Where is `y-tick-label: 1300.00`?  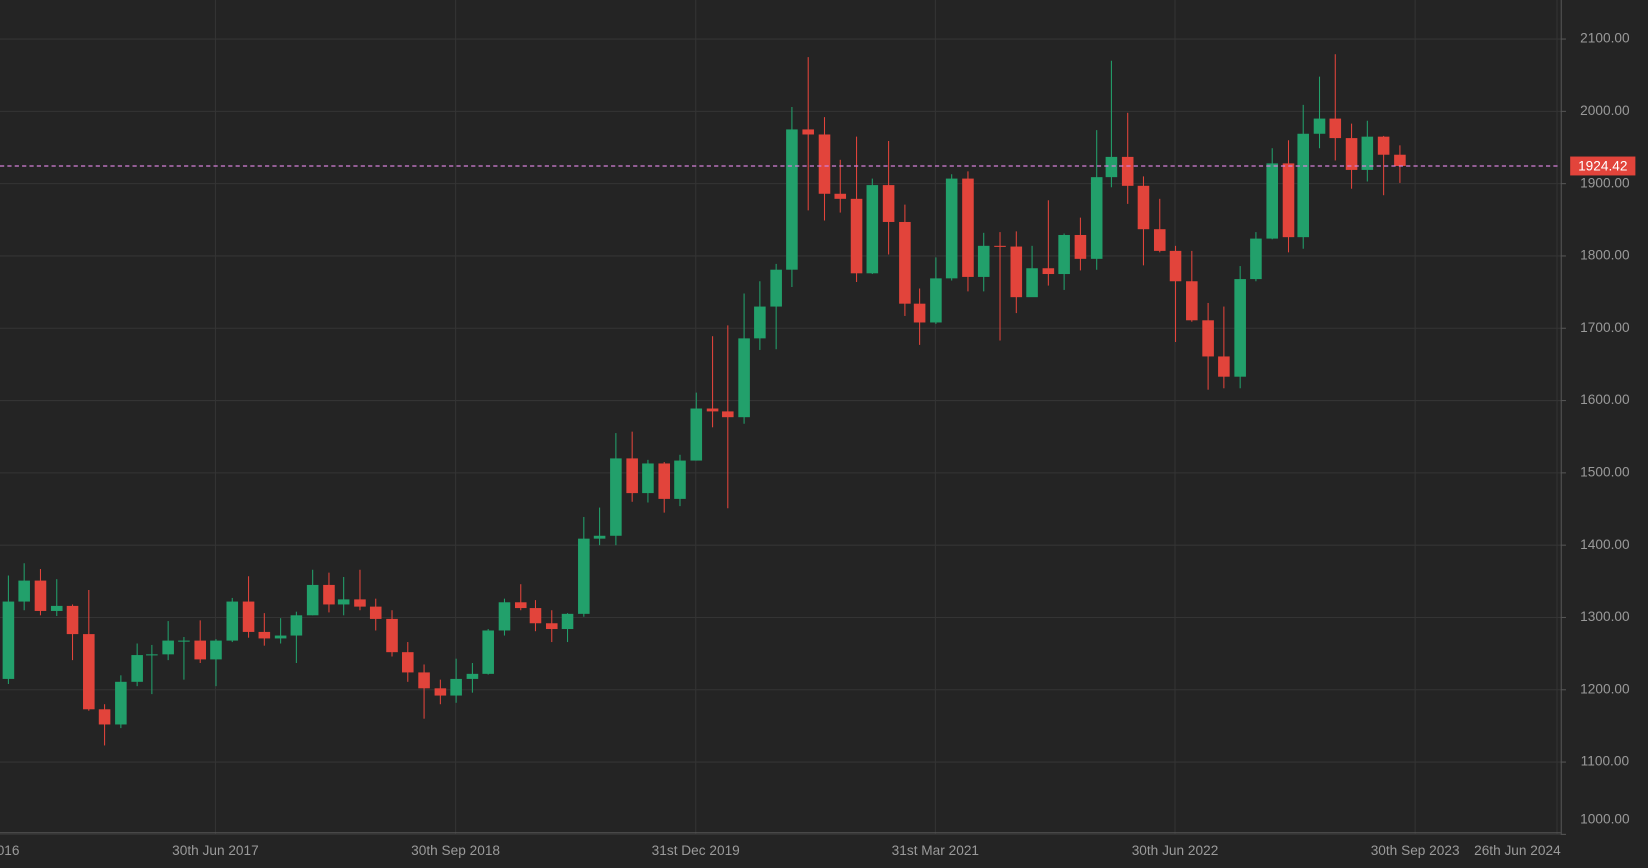 y-tick-label: 1300.00 is located at coordinates (1605, 616).